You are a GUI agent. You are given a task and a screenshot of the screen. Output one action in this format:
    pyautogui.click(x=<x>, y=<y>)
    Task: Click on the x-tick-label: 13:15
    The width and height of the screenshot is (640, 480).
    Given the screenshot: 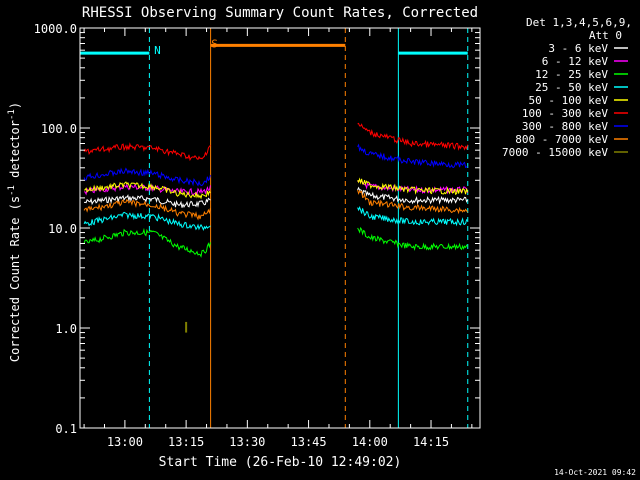 What is the action you would take?
    pyautogui.click(x=186, y=442)
    